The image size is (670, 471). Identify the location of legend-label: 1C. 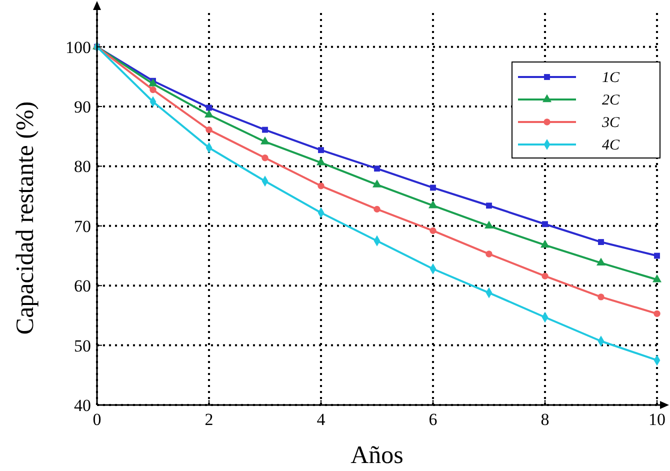
(611, 78).